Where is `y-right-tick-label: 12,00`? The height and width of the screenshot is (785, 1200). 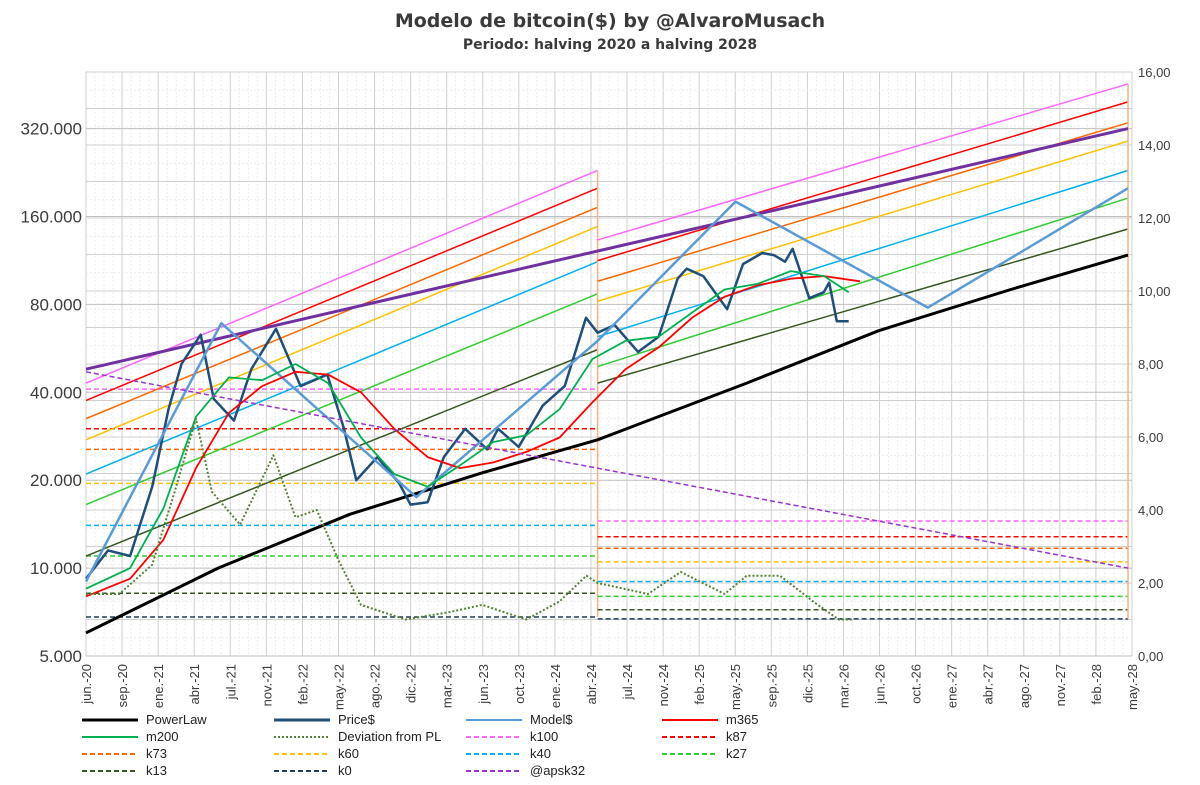 y-right-tick-label: 12,00 is located at coordinates (1154, 218).